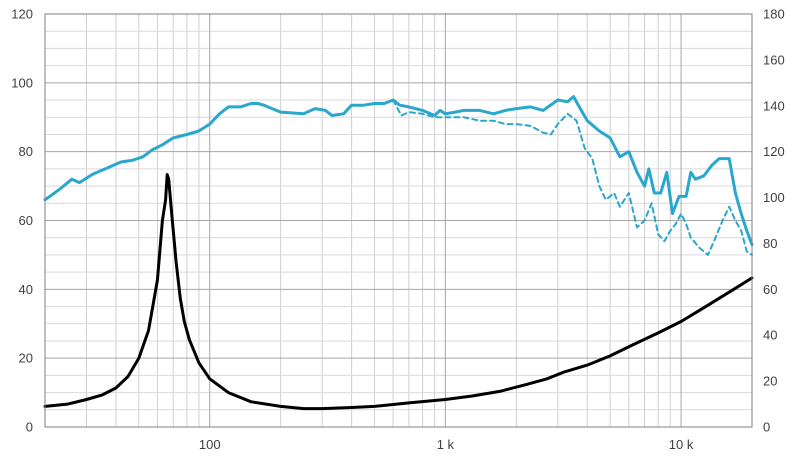 The width and height of the screenshot is (800, 462). What do you see at coordinates (770, 381) in the screenshot?
I see `y-right-tick-label: 20` at bounding box center [770, 381].